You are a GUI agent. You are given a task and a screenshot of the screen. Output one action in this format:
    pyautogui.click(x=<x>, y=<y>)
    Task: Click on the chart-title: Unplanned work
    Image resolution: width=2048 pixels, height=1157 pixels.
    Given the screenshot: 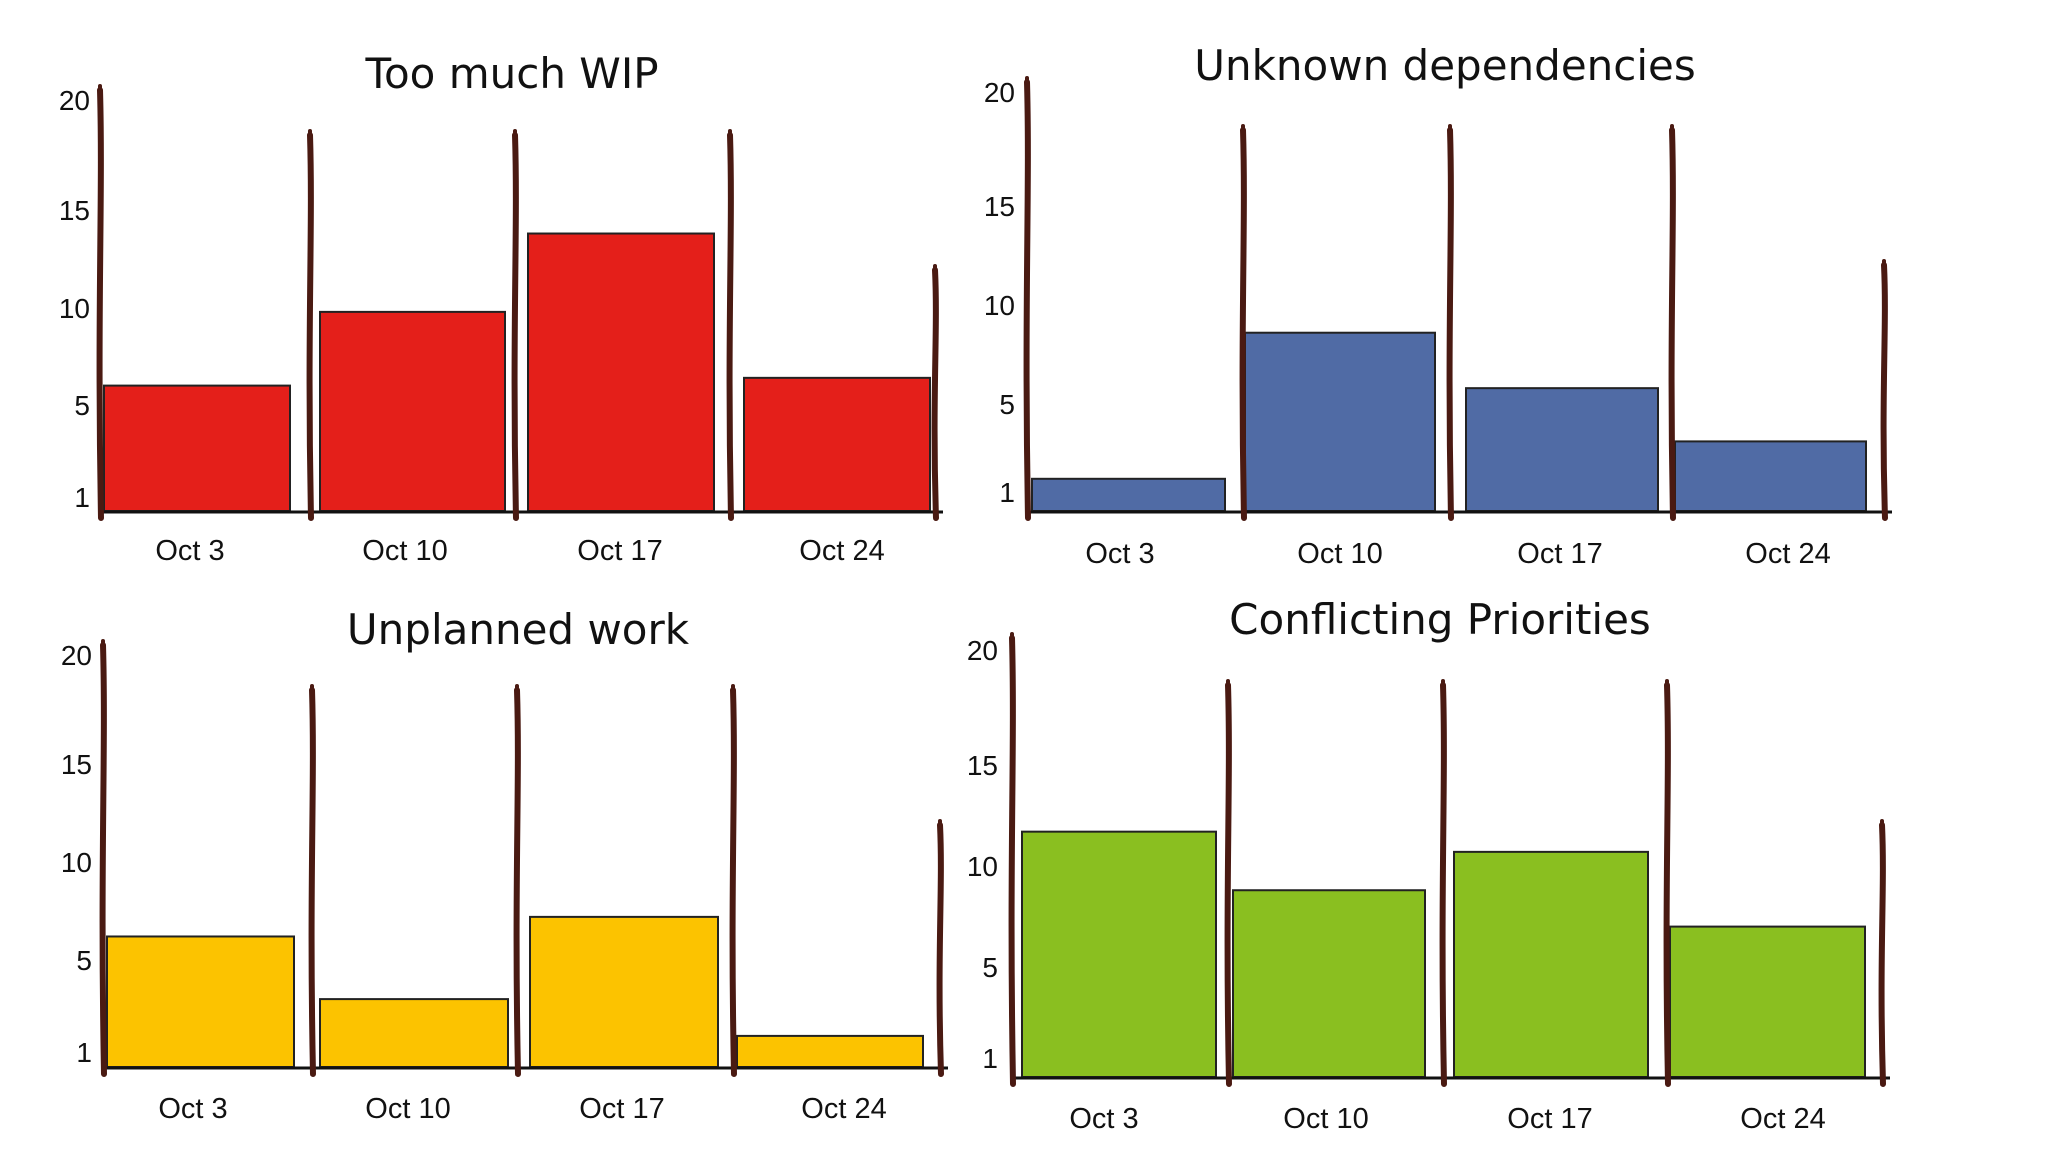 What is the action you would take?
    pyautogui.click(x=518, y=629)
    